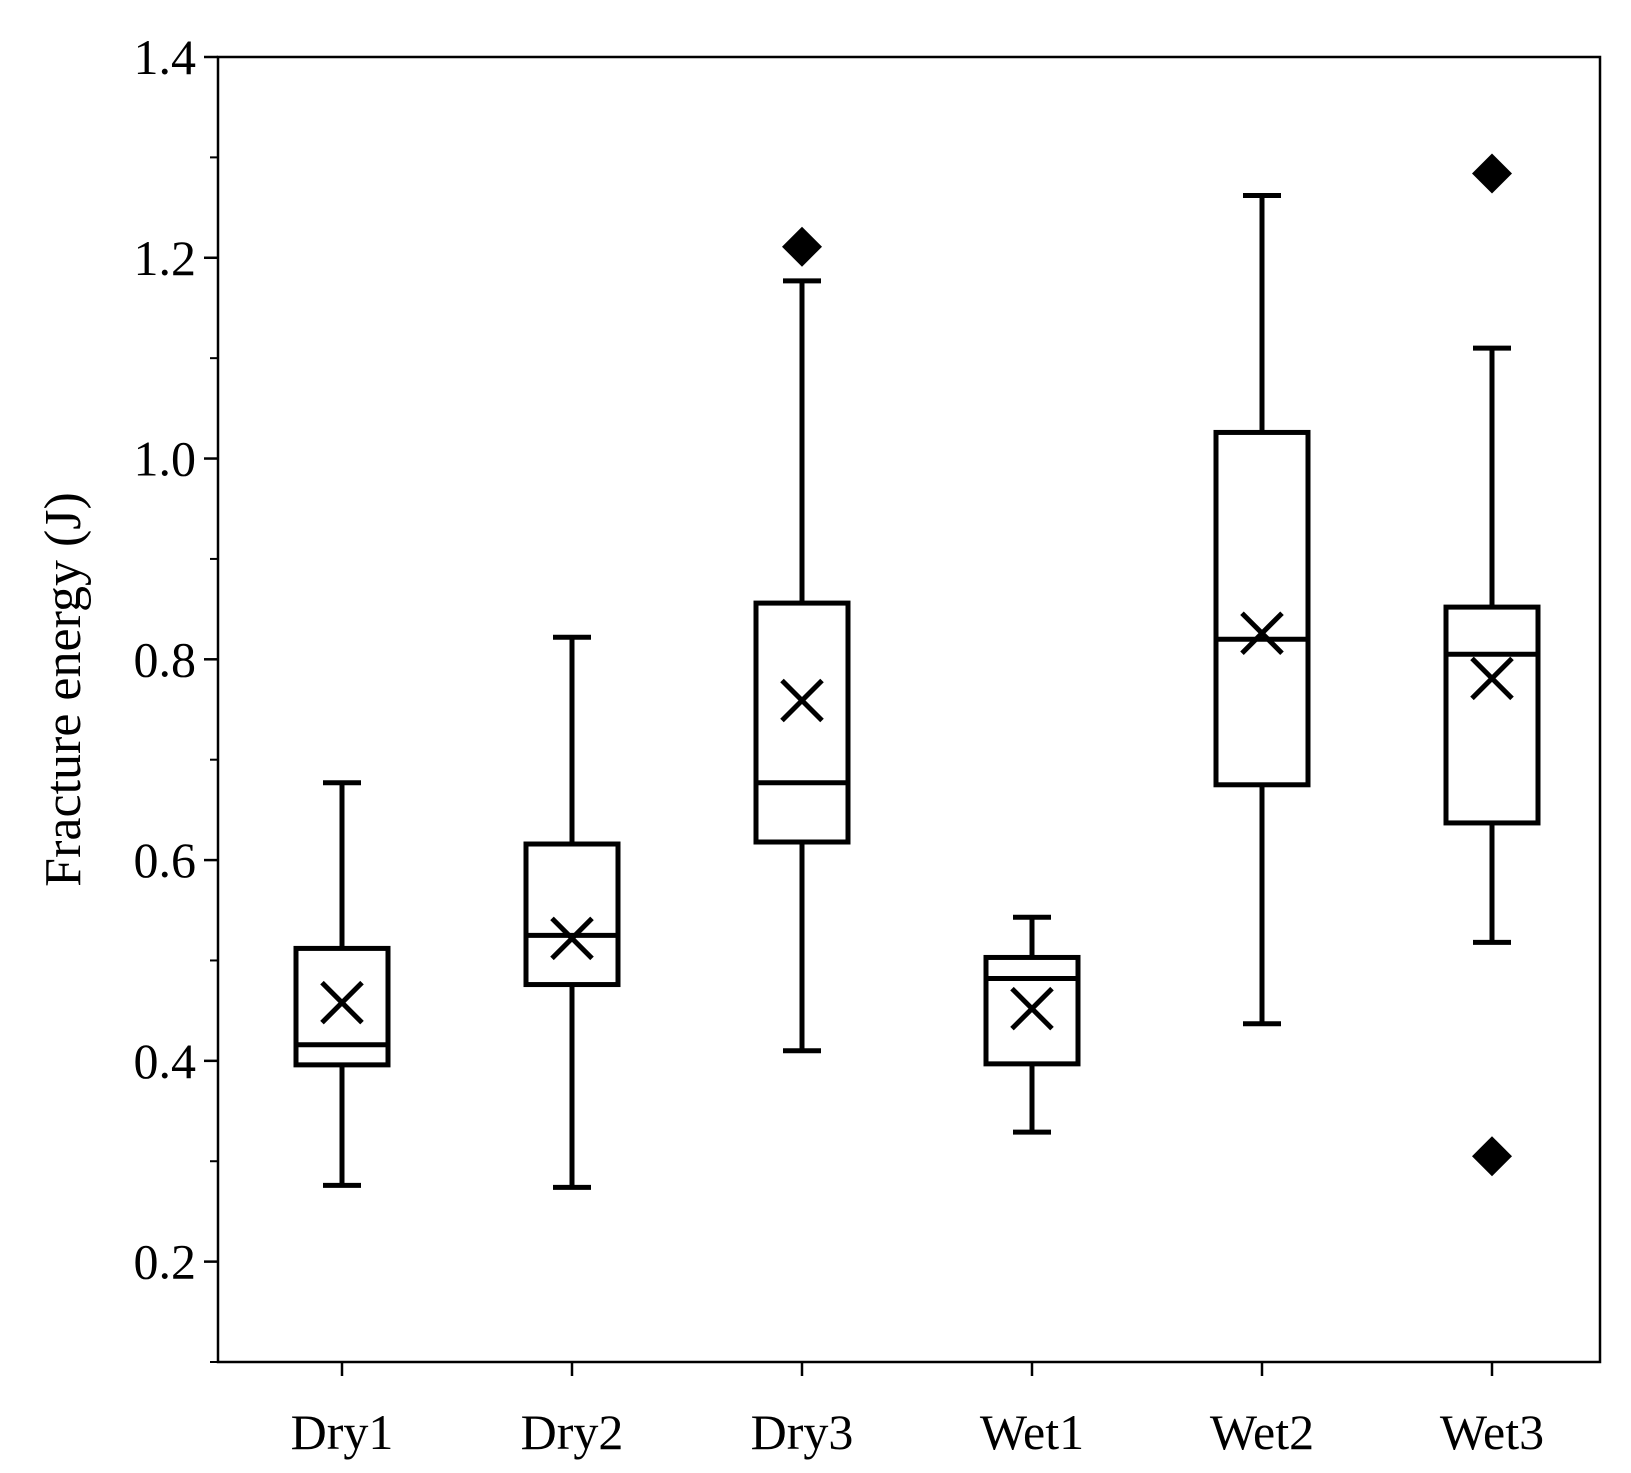 The height and width of the screenshot is (1473, 1631). What do you see at coordinates (165, 459) in the screenshot?
I see `y-tick-label: 1.0` at bounding box center [165, 459].